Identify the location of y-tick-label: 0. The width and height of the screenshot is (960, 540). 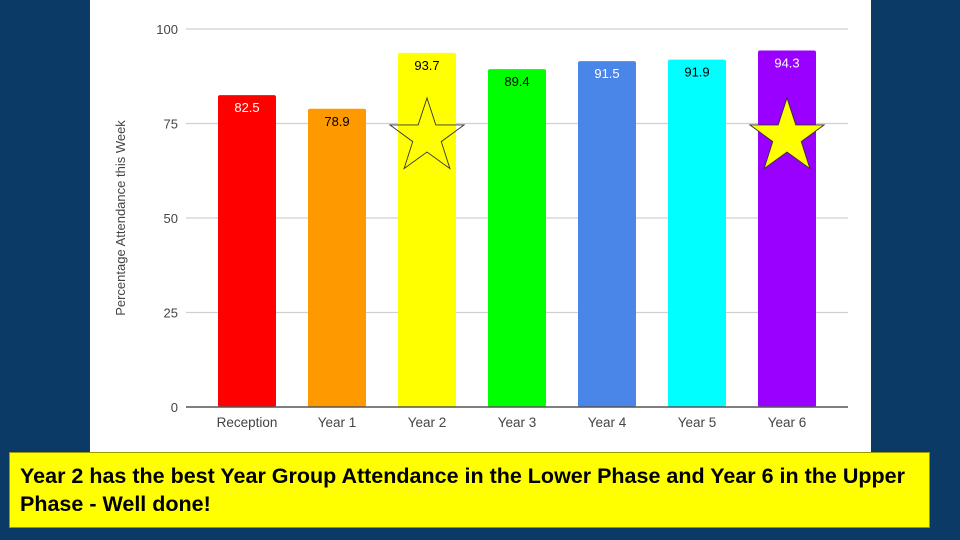
(174, 407).